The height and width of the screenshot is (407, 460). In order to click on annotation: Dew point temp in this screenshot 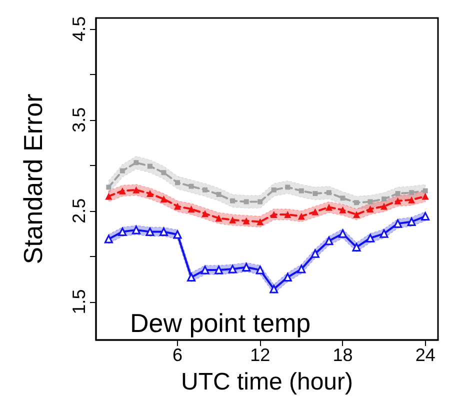, I will do `click(220, 323)`.